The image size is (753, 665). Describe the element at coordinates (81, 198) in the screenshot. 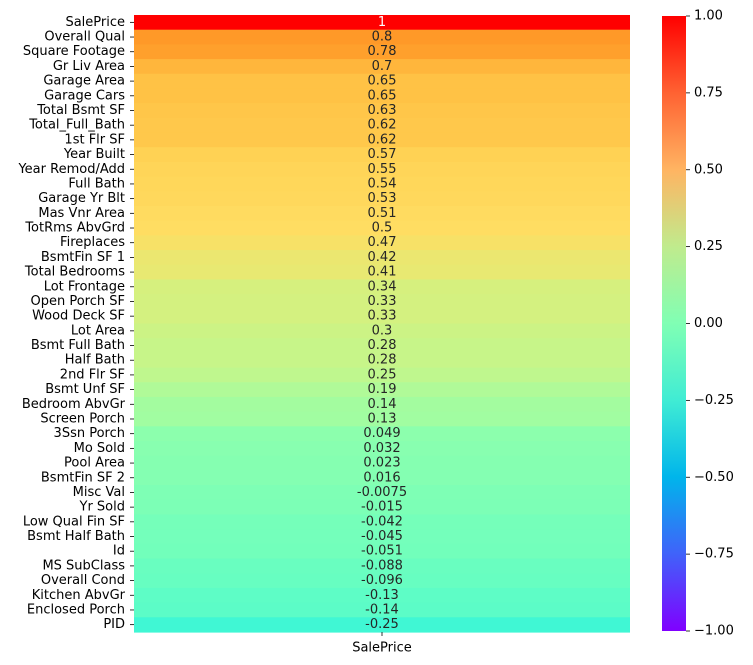

I see `y-tick-label: Garage Yr Blt` at that location.